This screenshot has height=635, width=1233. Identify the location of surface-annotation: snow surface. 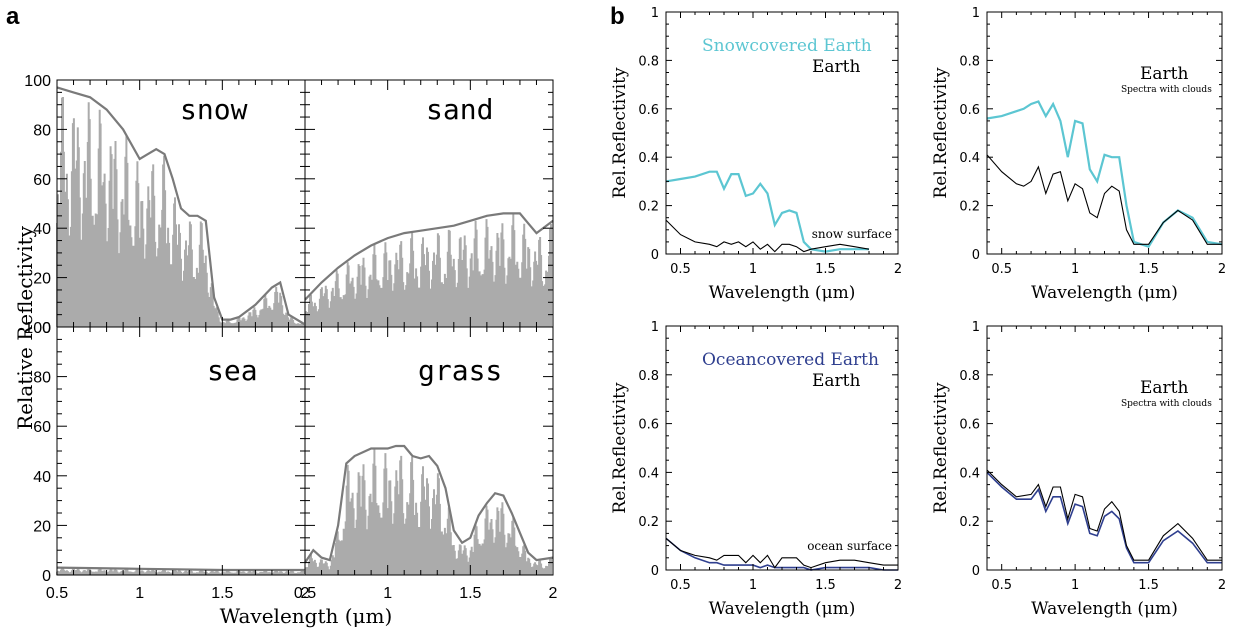
(852, 234).